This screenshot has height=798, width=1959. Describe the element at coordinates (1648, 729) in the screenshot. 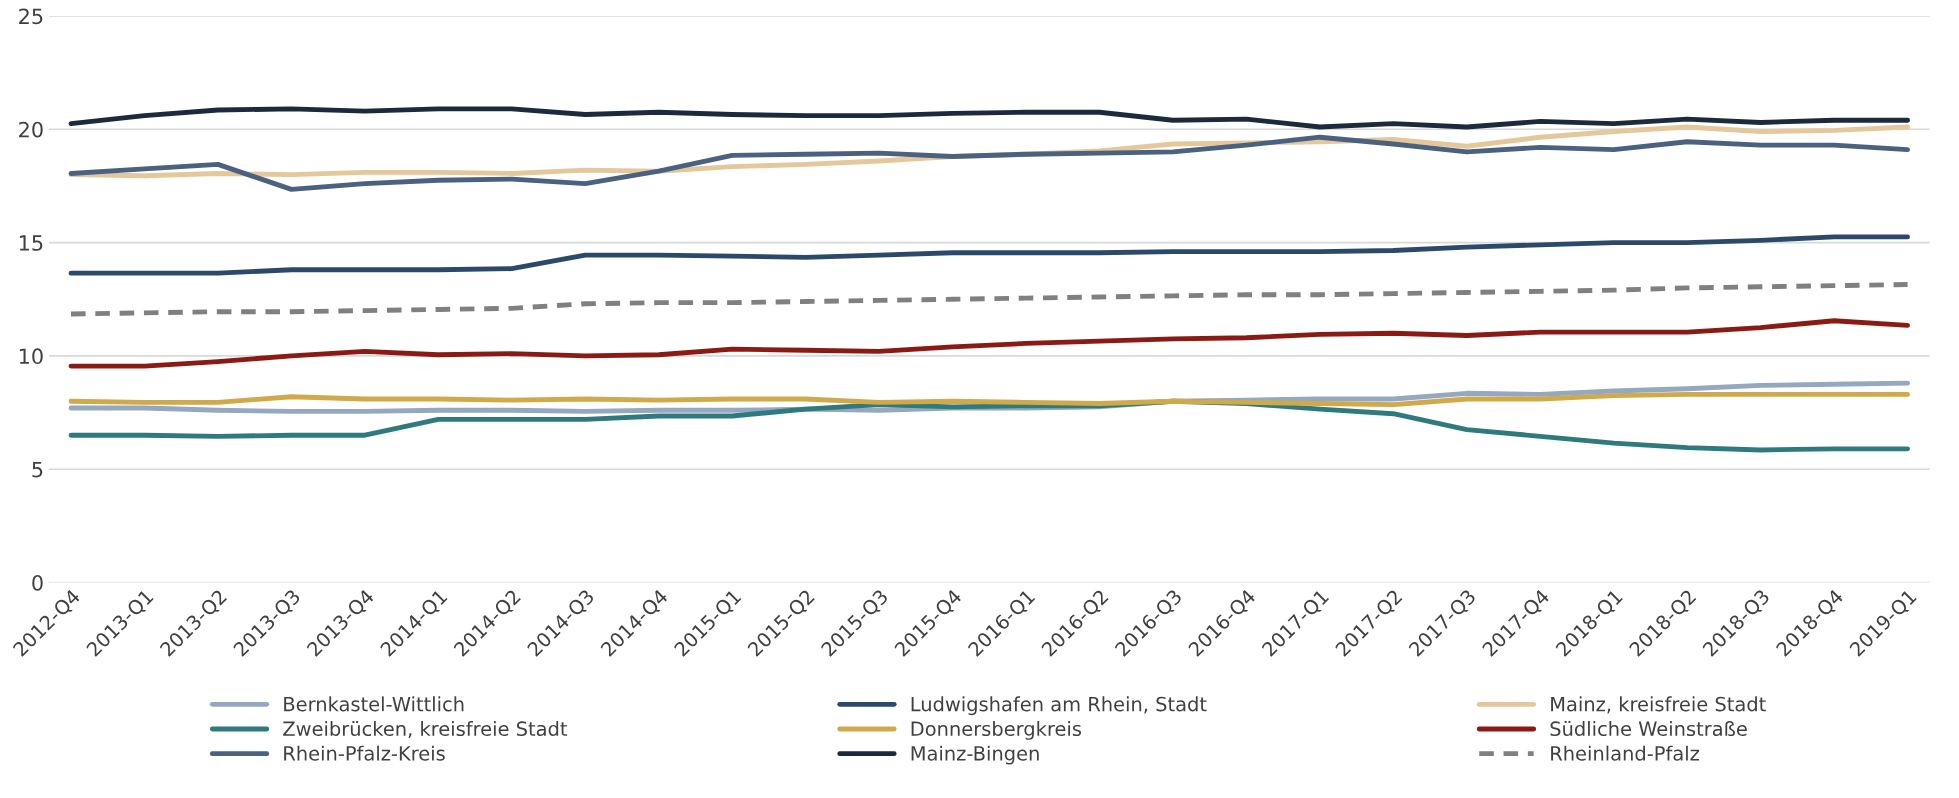

I see `legend-label: Südliche Weinstraße` at that location.